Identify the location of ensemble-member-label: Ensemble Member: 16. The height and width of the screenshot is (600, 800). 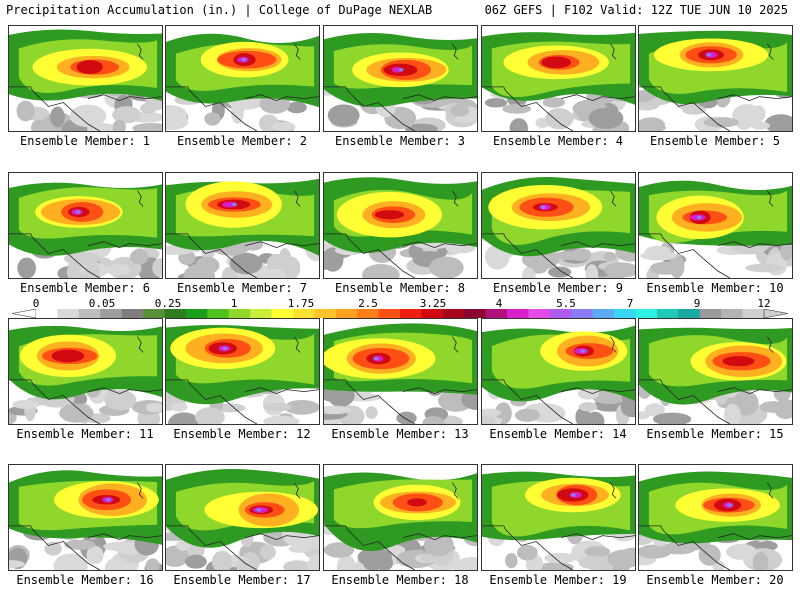
(85, 580).